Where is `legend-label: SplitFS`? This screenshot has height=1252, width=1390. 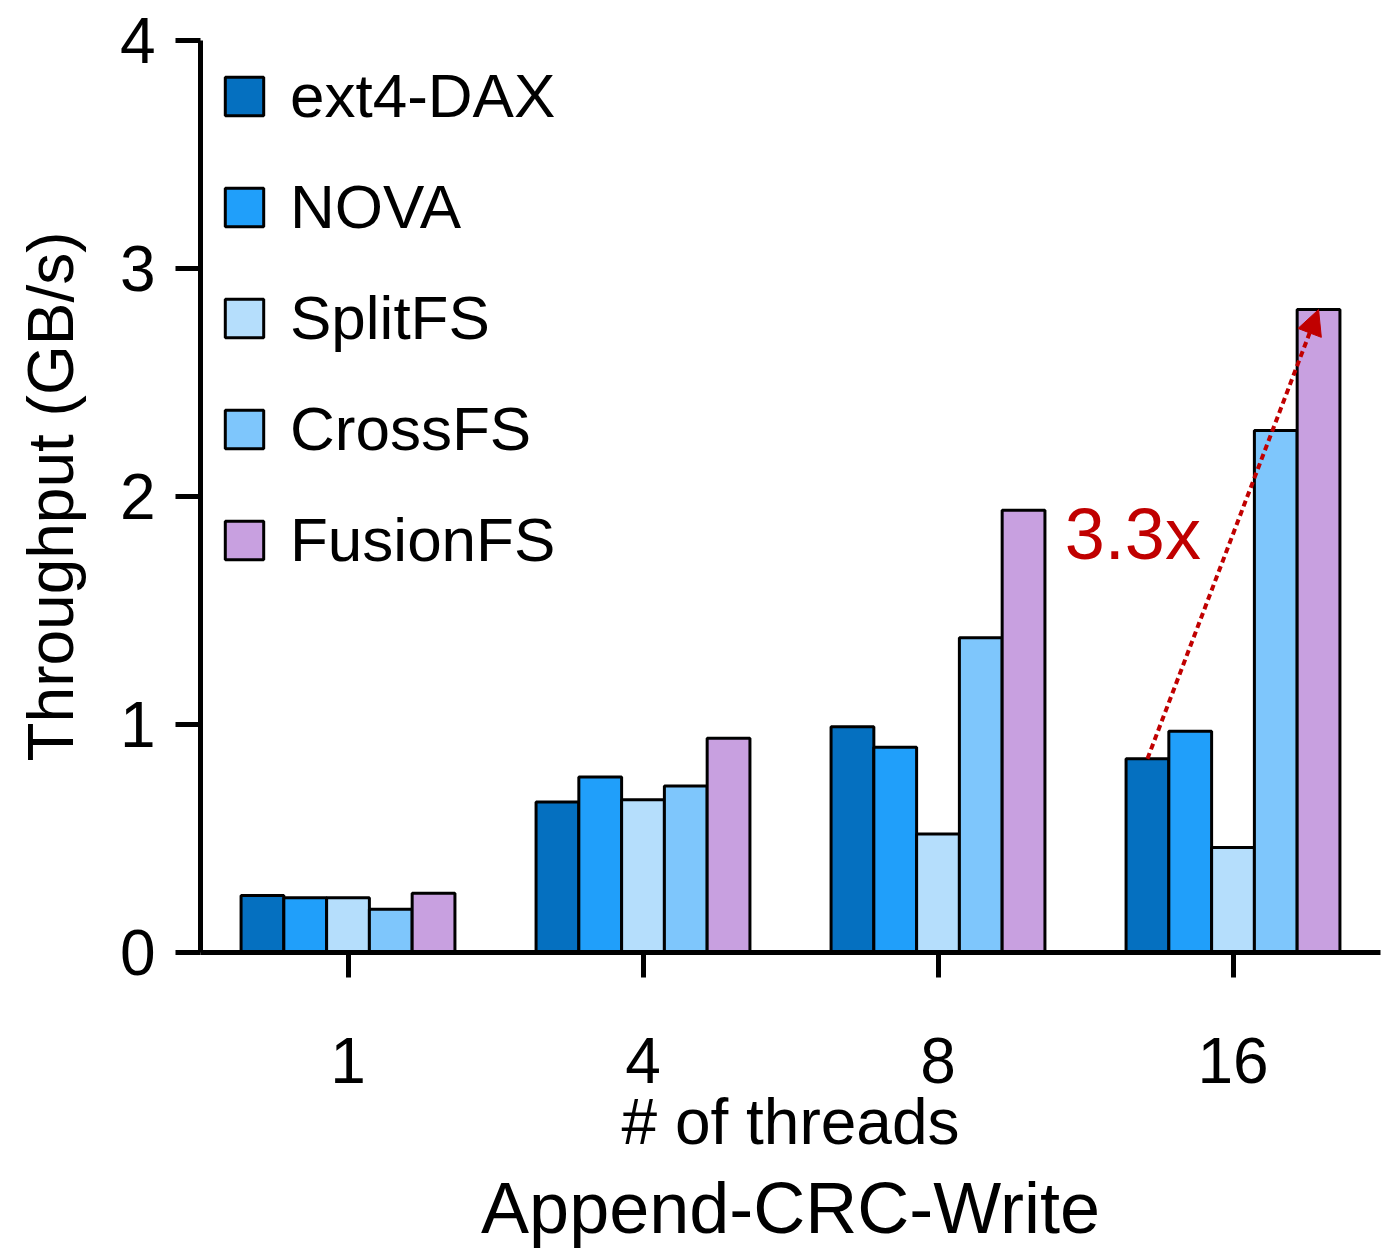 legend-label: SplitFS is located at coordinates (390, 317).